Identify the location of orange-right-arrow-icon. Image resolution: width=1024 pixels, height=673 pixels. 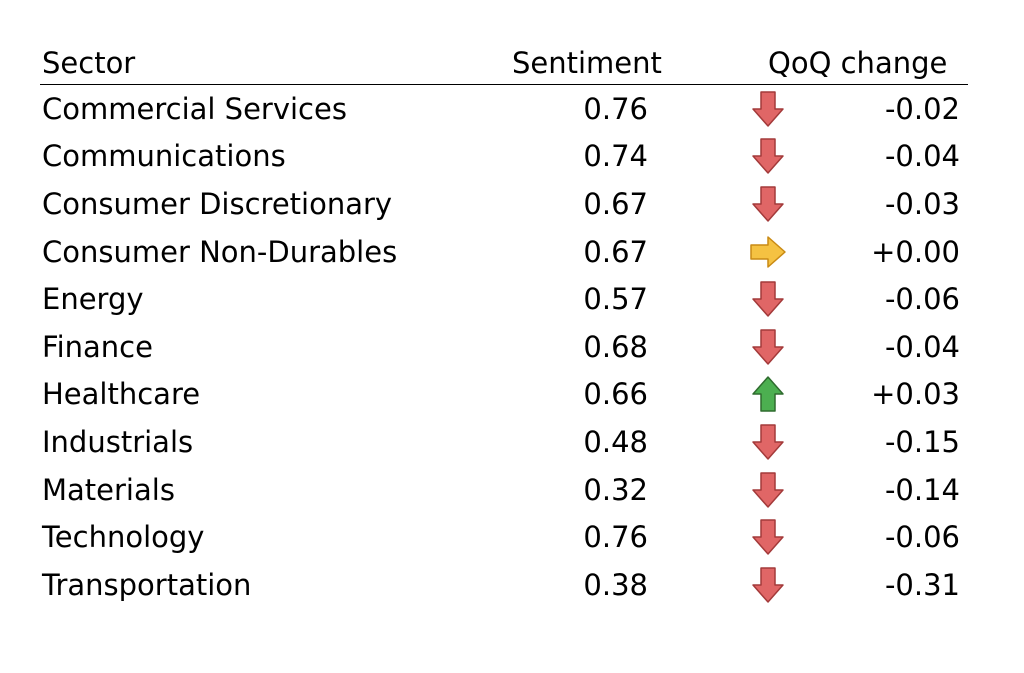
(768, 251).